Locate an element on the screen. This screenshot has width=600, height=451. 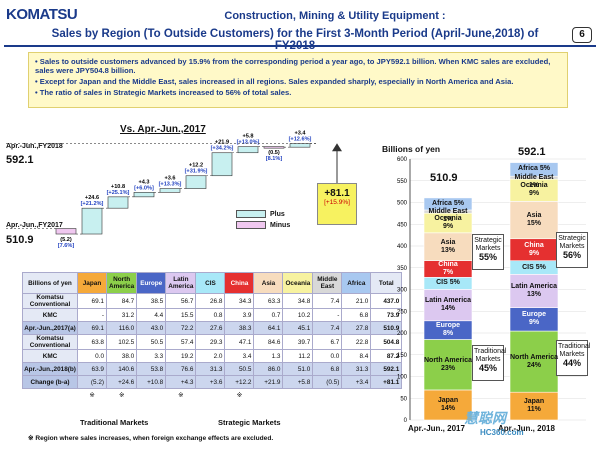
waterfall-bar-europe is located at coordinates (118, 202).